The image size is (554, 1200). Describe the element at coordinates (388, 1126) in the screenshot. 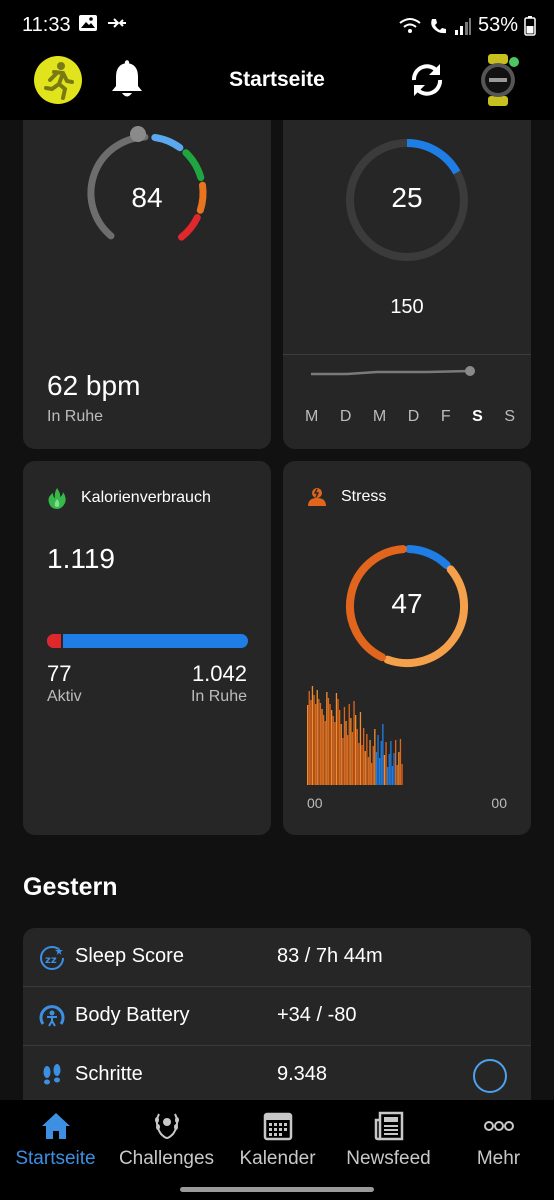

I see `news-icon` at that location.